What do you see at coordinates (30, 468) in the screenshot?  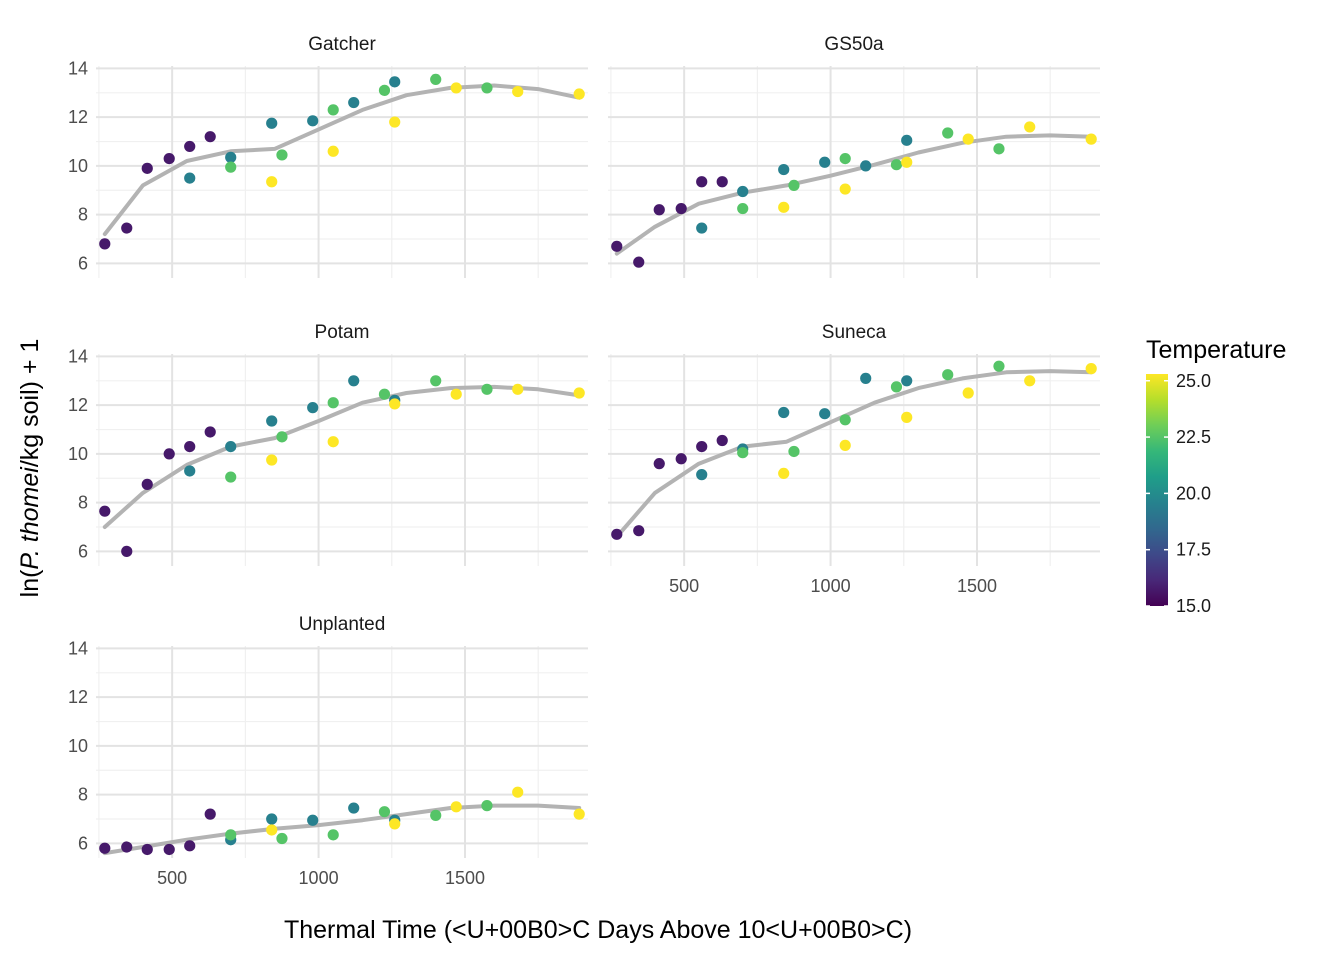 I see `y-axis-title: ln(P. thomei/kg soil) + 1` at bounding box center [30, 468].